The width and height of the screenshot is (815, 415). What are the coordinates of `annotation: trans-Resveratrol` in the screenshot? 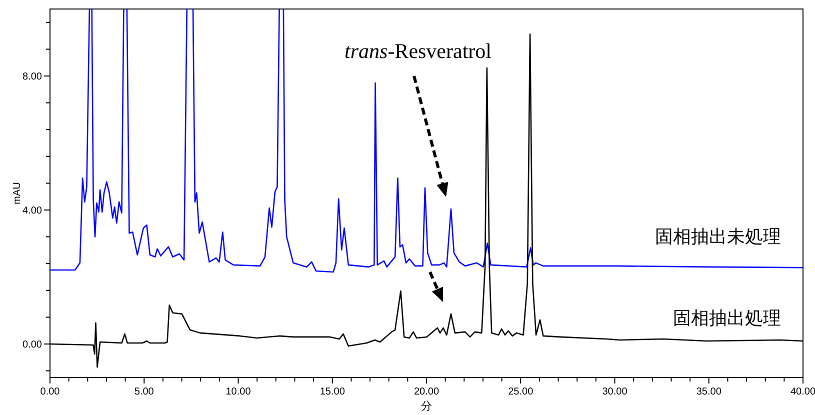 It's located at (418, 51).